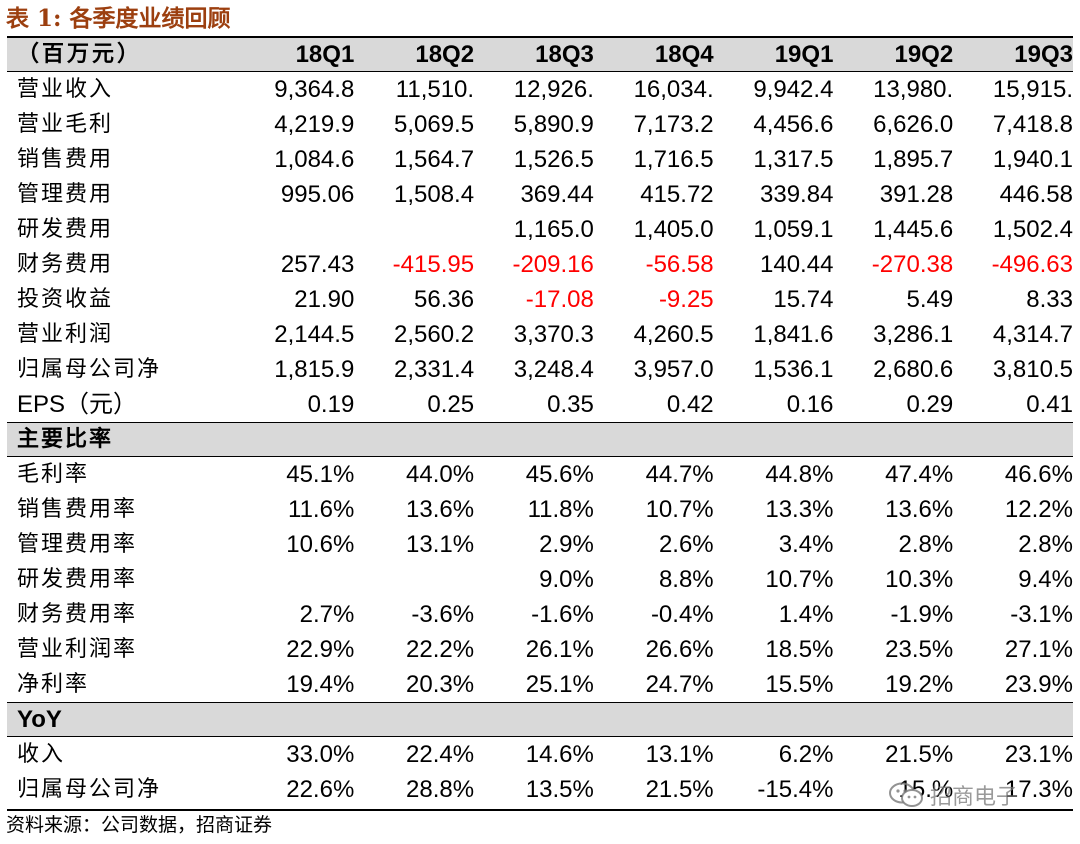  Describe the element at coordinates (686, 299) in the screenshot. I see `table-cell: -9.25` at that location.